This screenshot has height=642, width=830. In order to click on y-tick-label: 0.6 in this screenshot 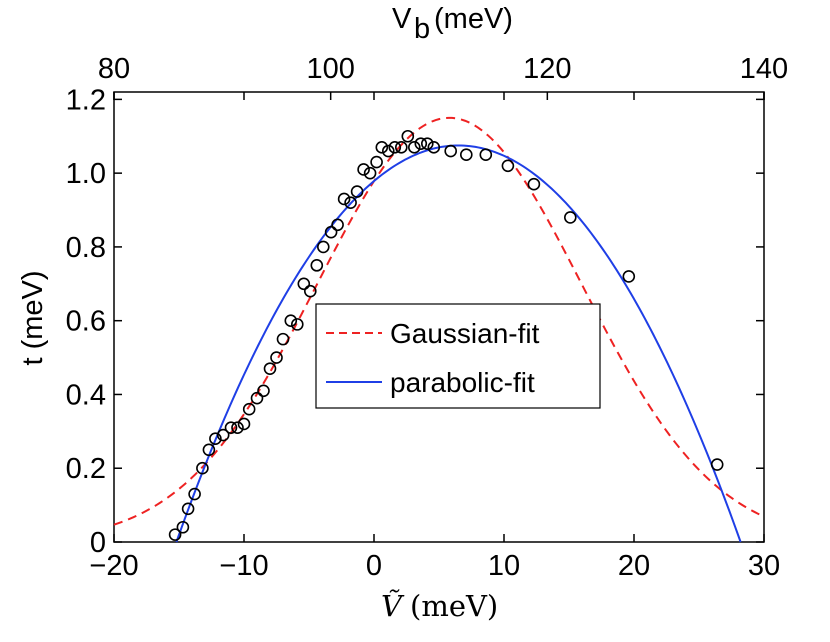, I will do `click(86, 322)`.